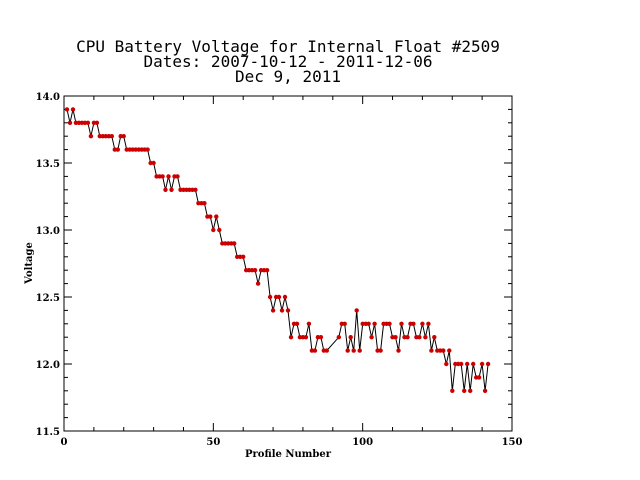 The height and width of the screenshot is (480, 640). What do you see at coordinates (48, 231) in the screenshot?
I see `y-tick-label: 13.0` at bounding box center [48, 231].